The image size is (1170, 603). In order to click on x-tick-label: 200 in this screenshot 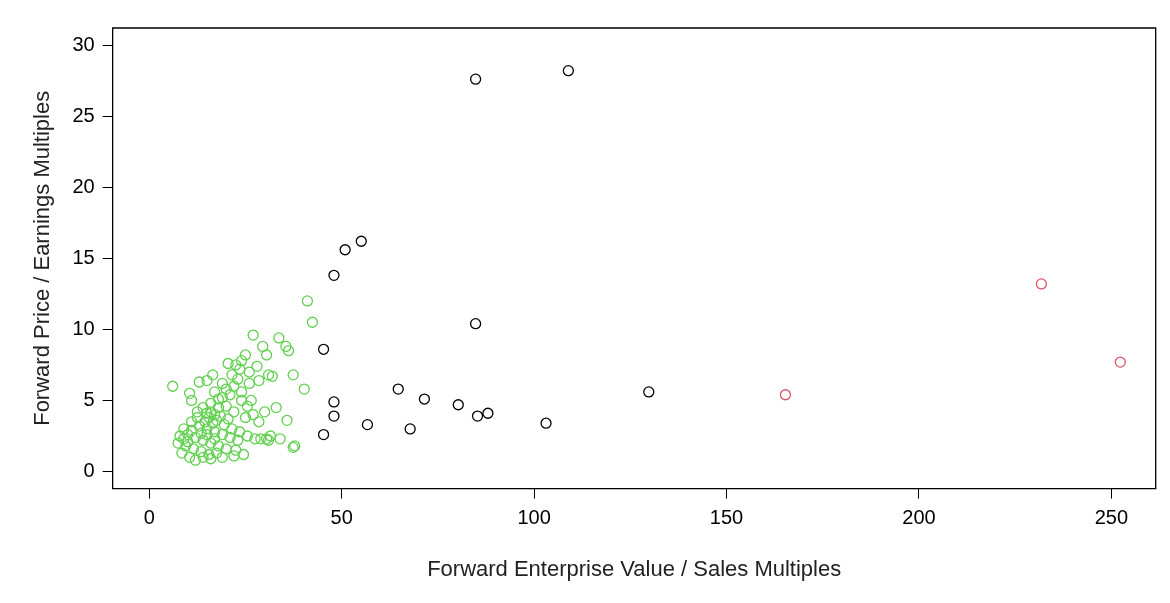, I will do `click(919, 517)`.